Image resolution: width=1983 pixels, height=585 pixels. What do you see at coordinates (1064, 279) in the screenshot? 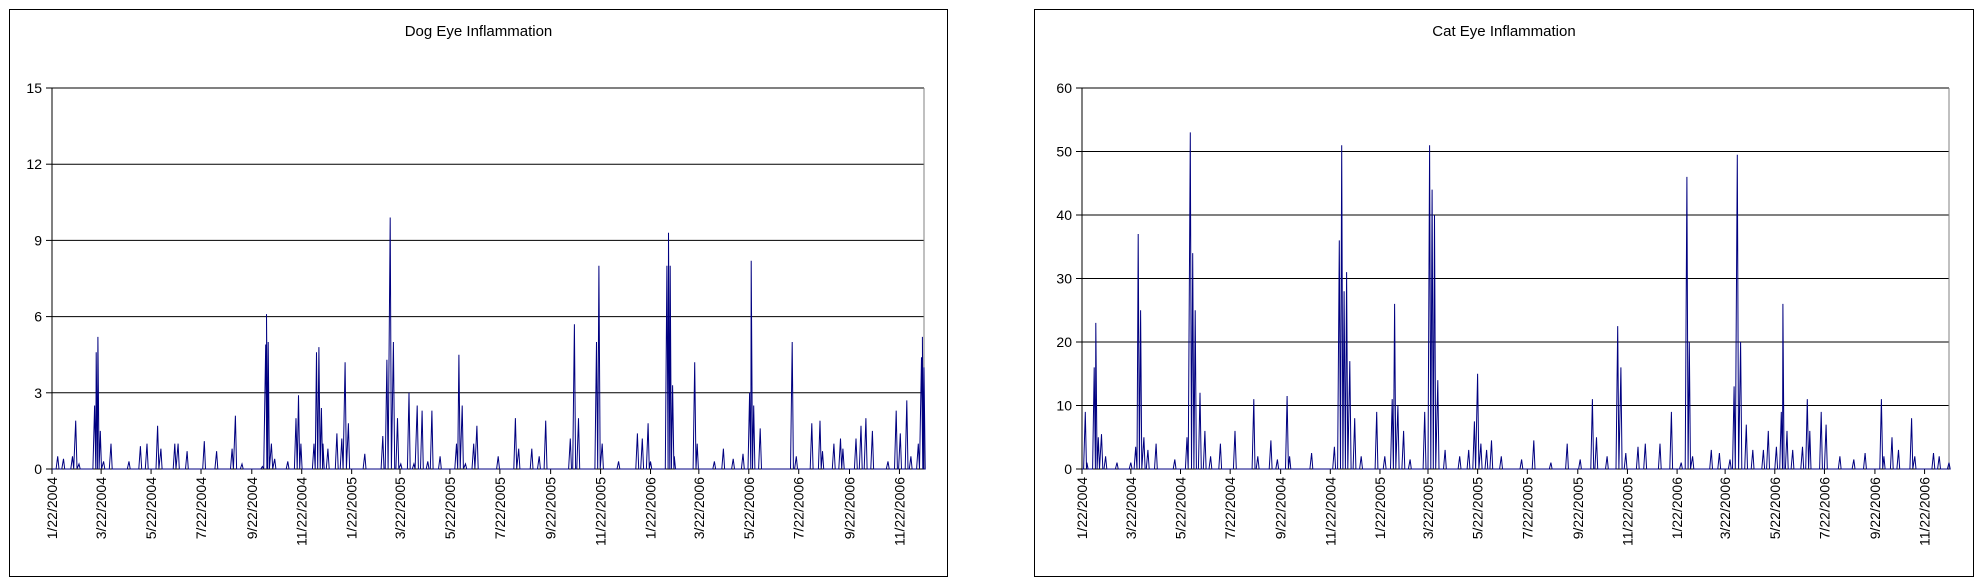
I see `y-tick-label: 30` at bounding box center [1064, 279].